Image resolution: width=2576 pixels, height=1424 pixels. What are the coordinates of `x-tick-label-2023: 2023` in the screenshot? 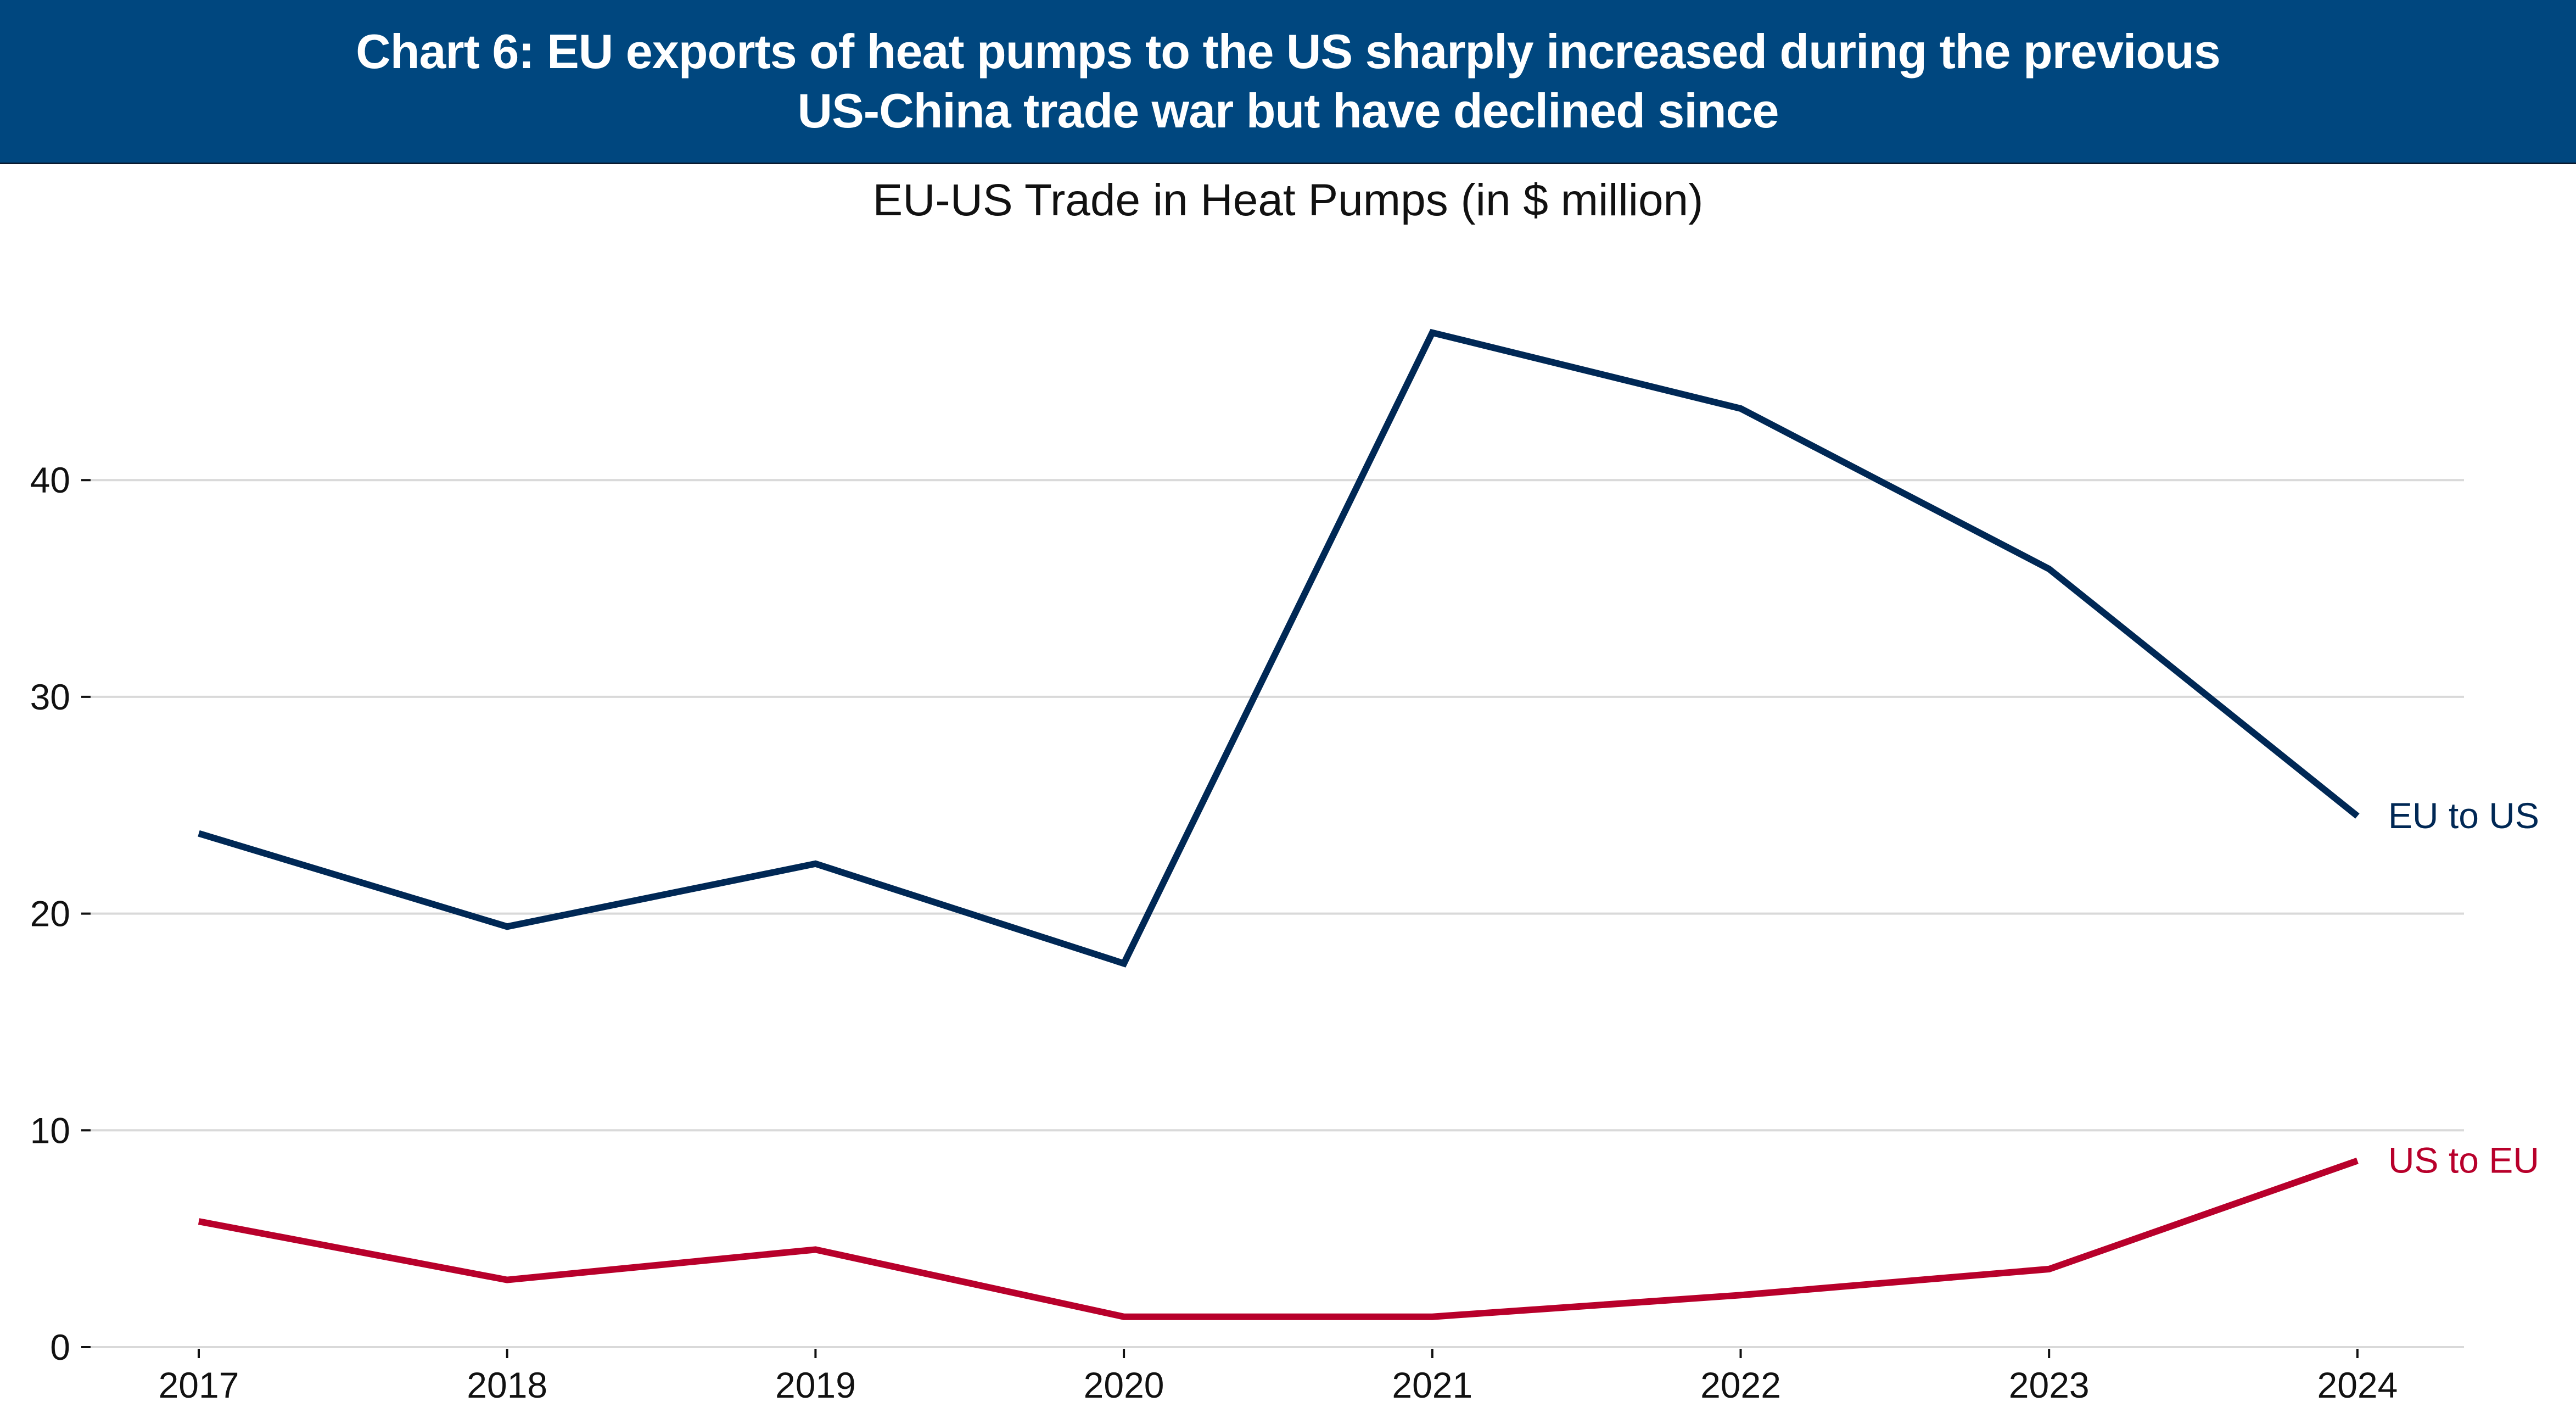 It's located at (2049, 1385).